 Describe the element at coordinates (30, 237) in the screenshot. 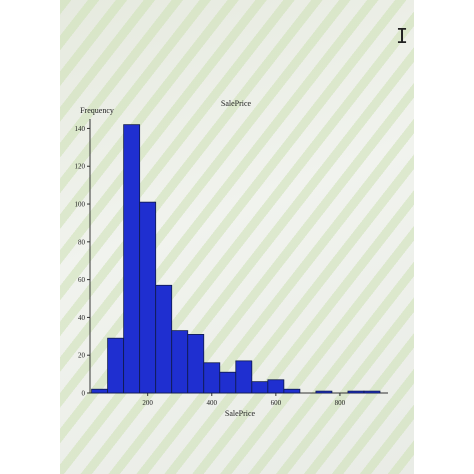

I see `left-margin` at that location.